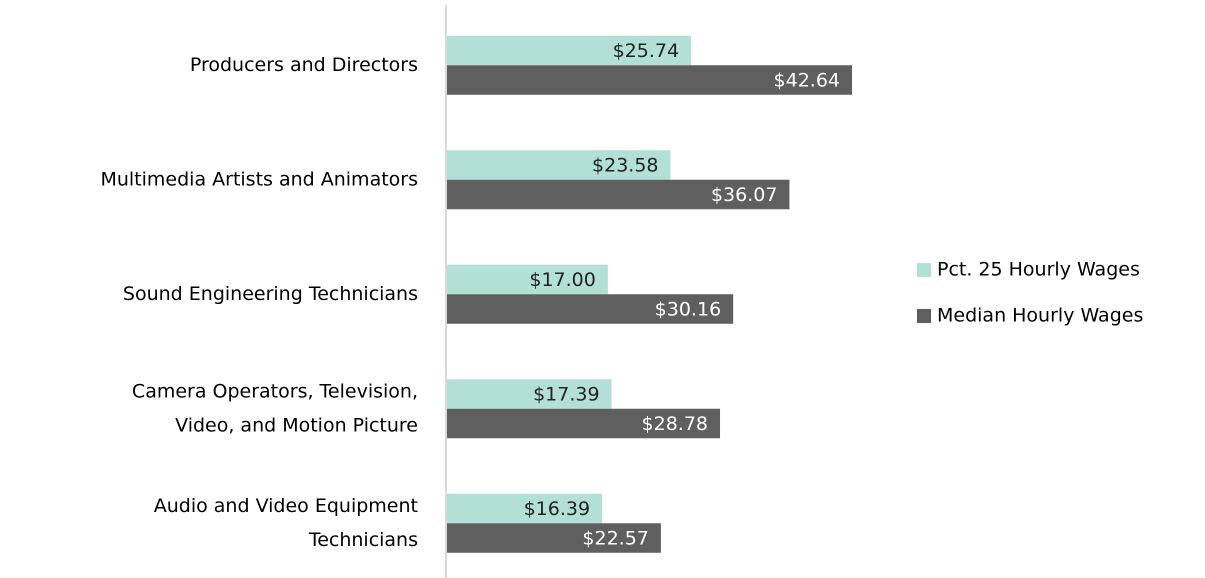 This screenshot has height=578, width=1205. Describe the element at coordinates (304, 65) in the screenshot. I see `y-tick-label: Producers and Directors` at that location.